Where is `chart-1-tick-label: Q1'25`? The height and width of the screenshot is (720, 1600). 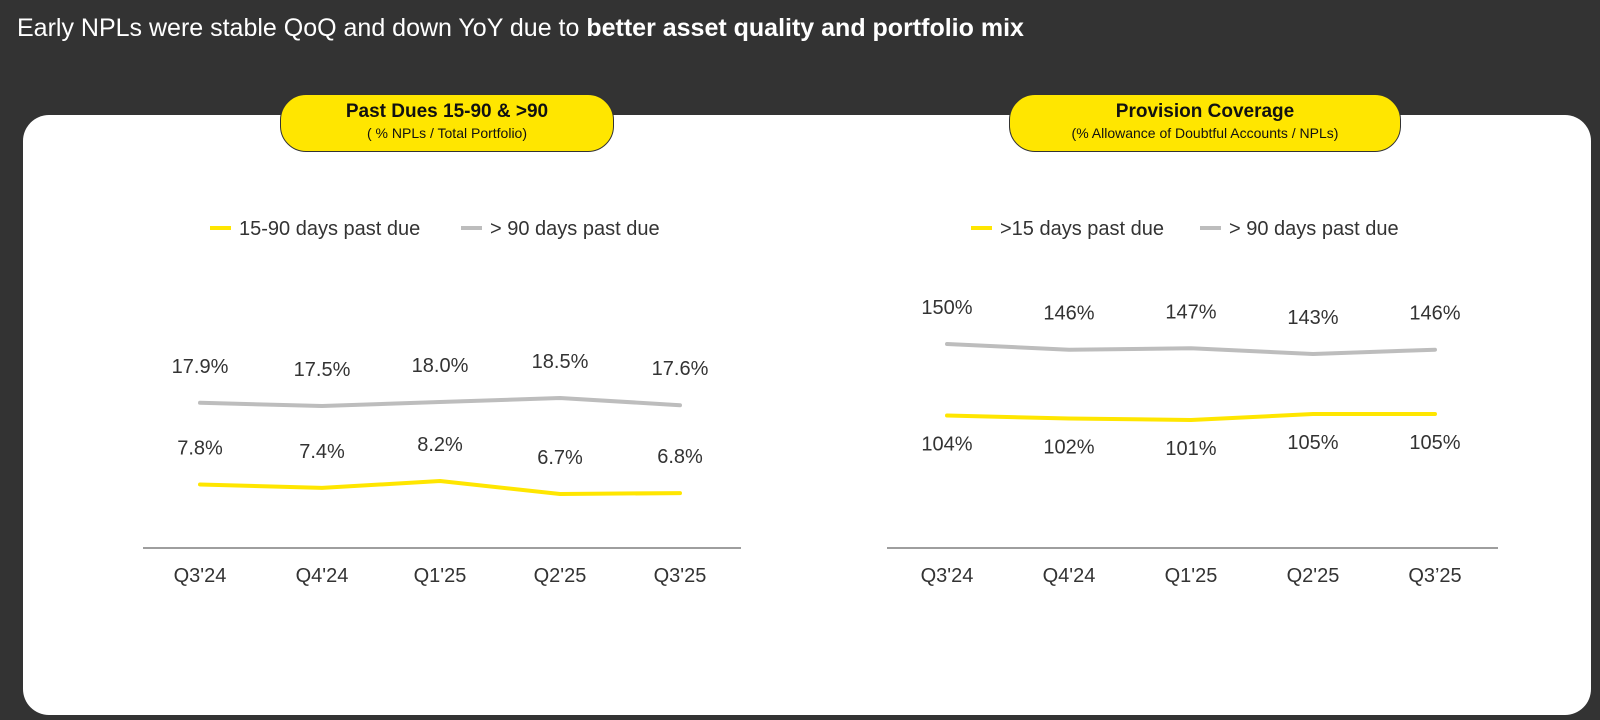
chart-1-tick-label: Q1'25 is located at coordinates (440, 576).